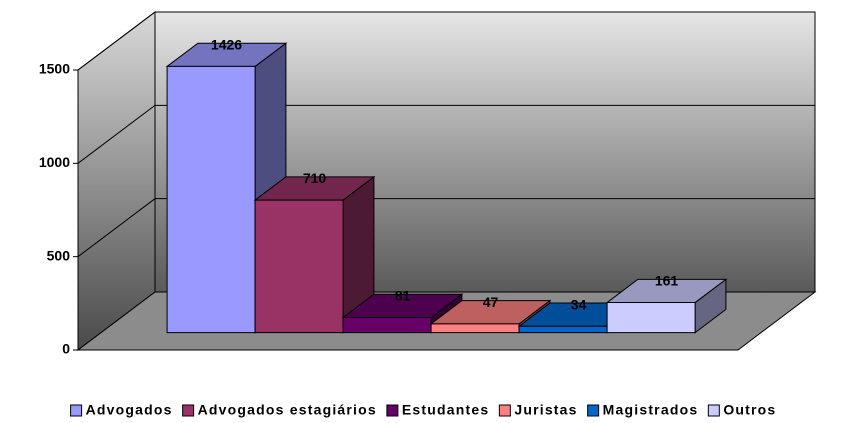 The width and height of the screenshot is (847, 423). Describe the element at coordinates (129, 410) in the screenshot. I see `legend-label: Advogados` at that location.